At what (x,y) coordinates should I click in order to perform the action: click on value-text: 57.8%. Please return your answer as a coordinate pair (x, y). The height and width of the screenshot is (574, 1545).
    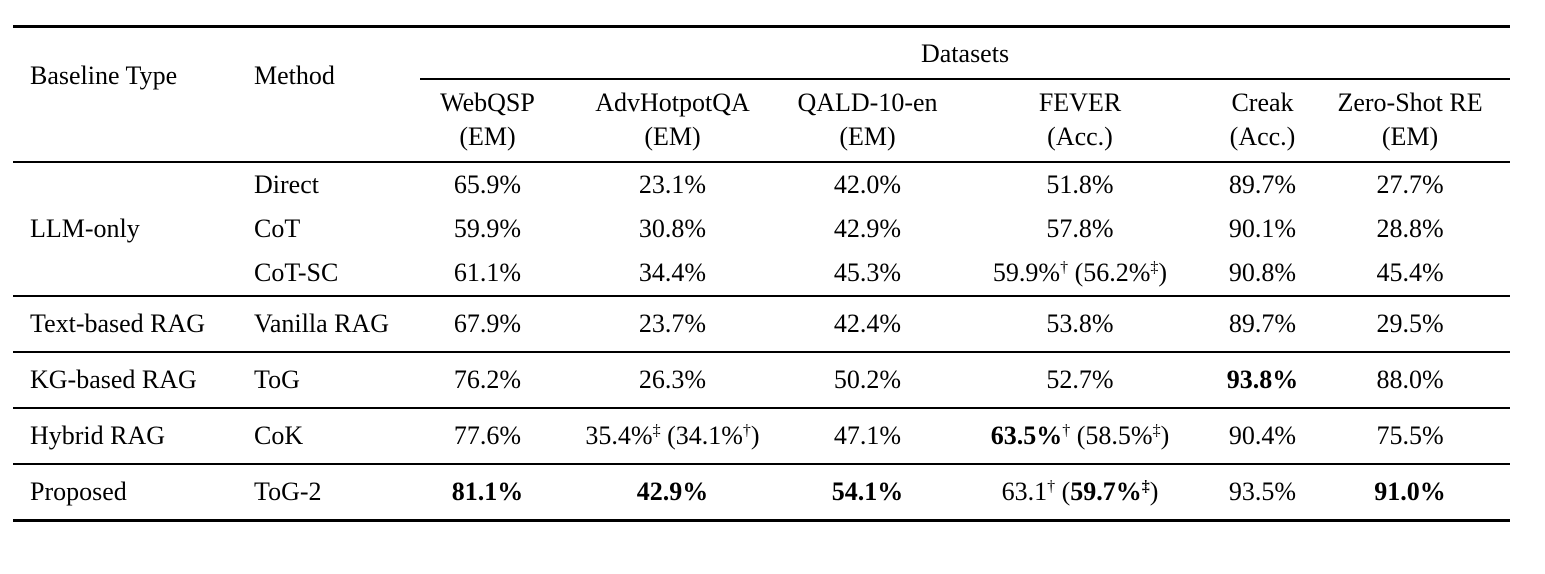
    Looking at the image, I should click on (1080, 228).